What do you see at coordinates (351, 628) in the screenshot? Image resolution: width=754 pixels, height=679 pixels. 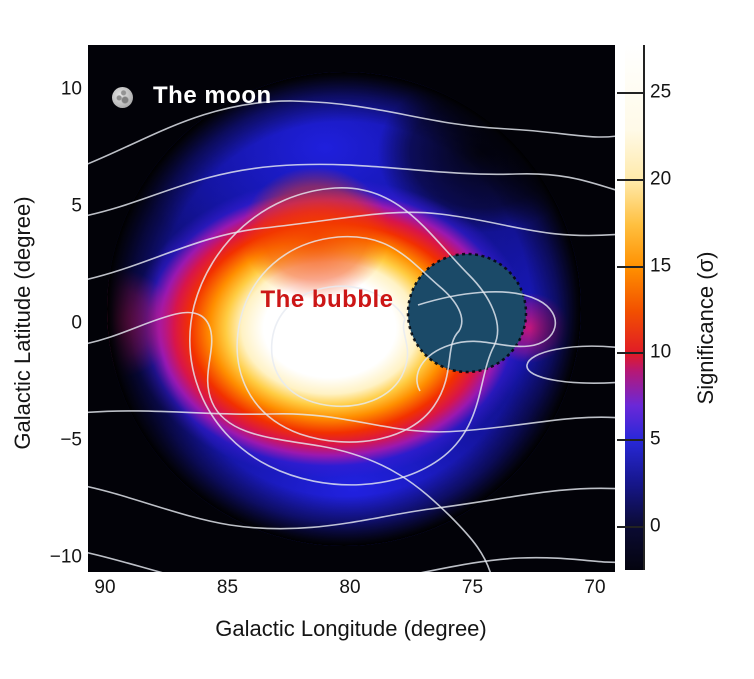 I see `x-axis-label: Galactic Longitude (degree)` at bounding box center [351, 628].